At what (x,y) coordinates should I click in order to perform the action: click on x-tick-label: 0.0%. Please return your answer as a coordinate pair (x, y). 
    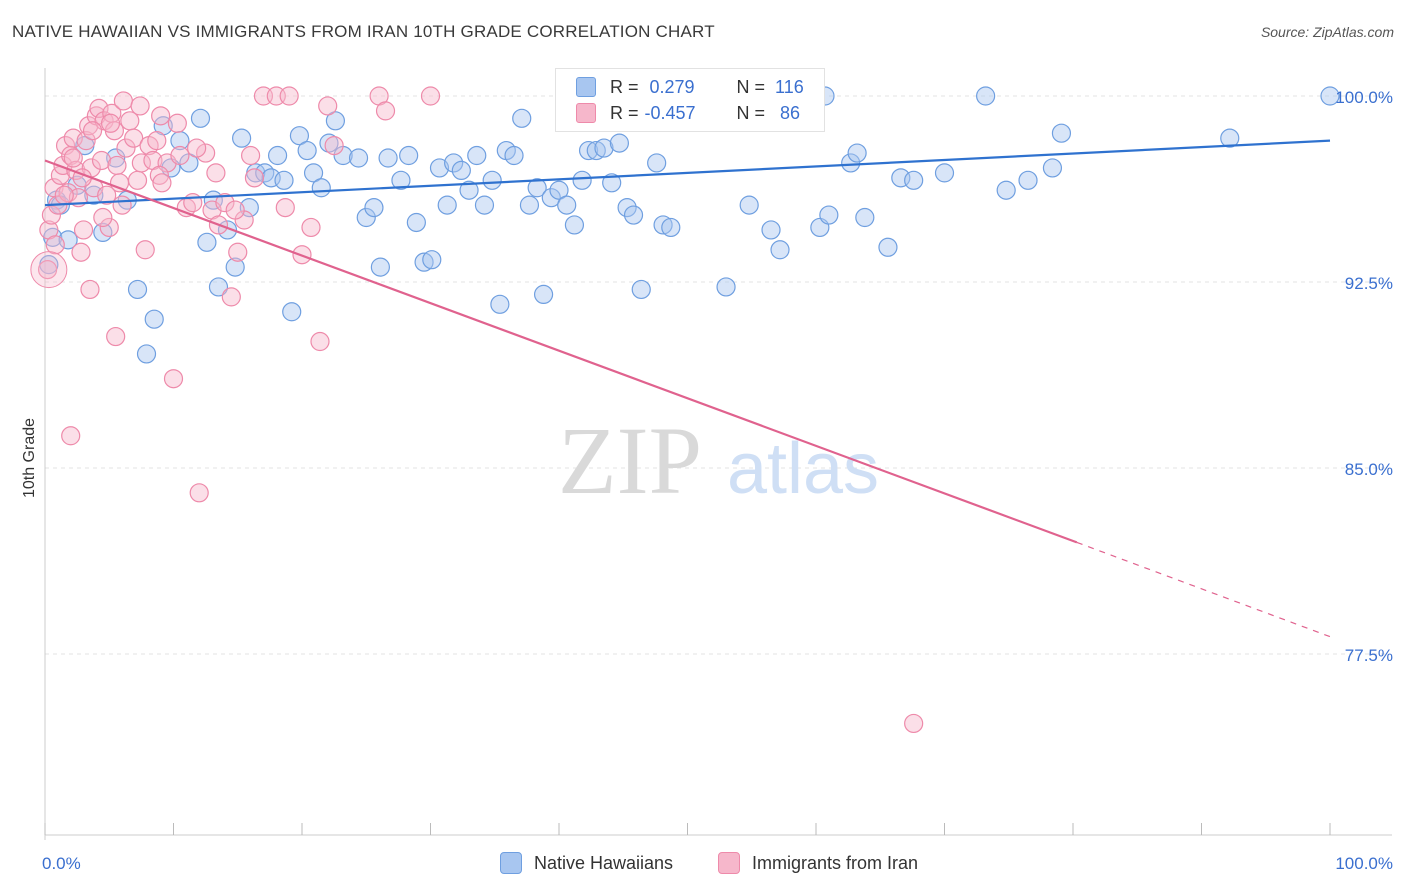
    Looking at the image, I should click on (61, 863).